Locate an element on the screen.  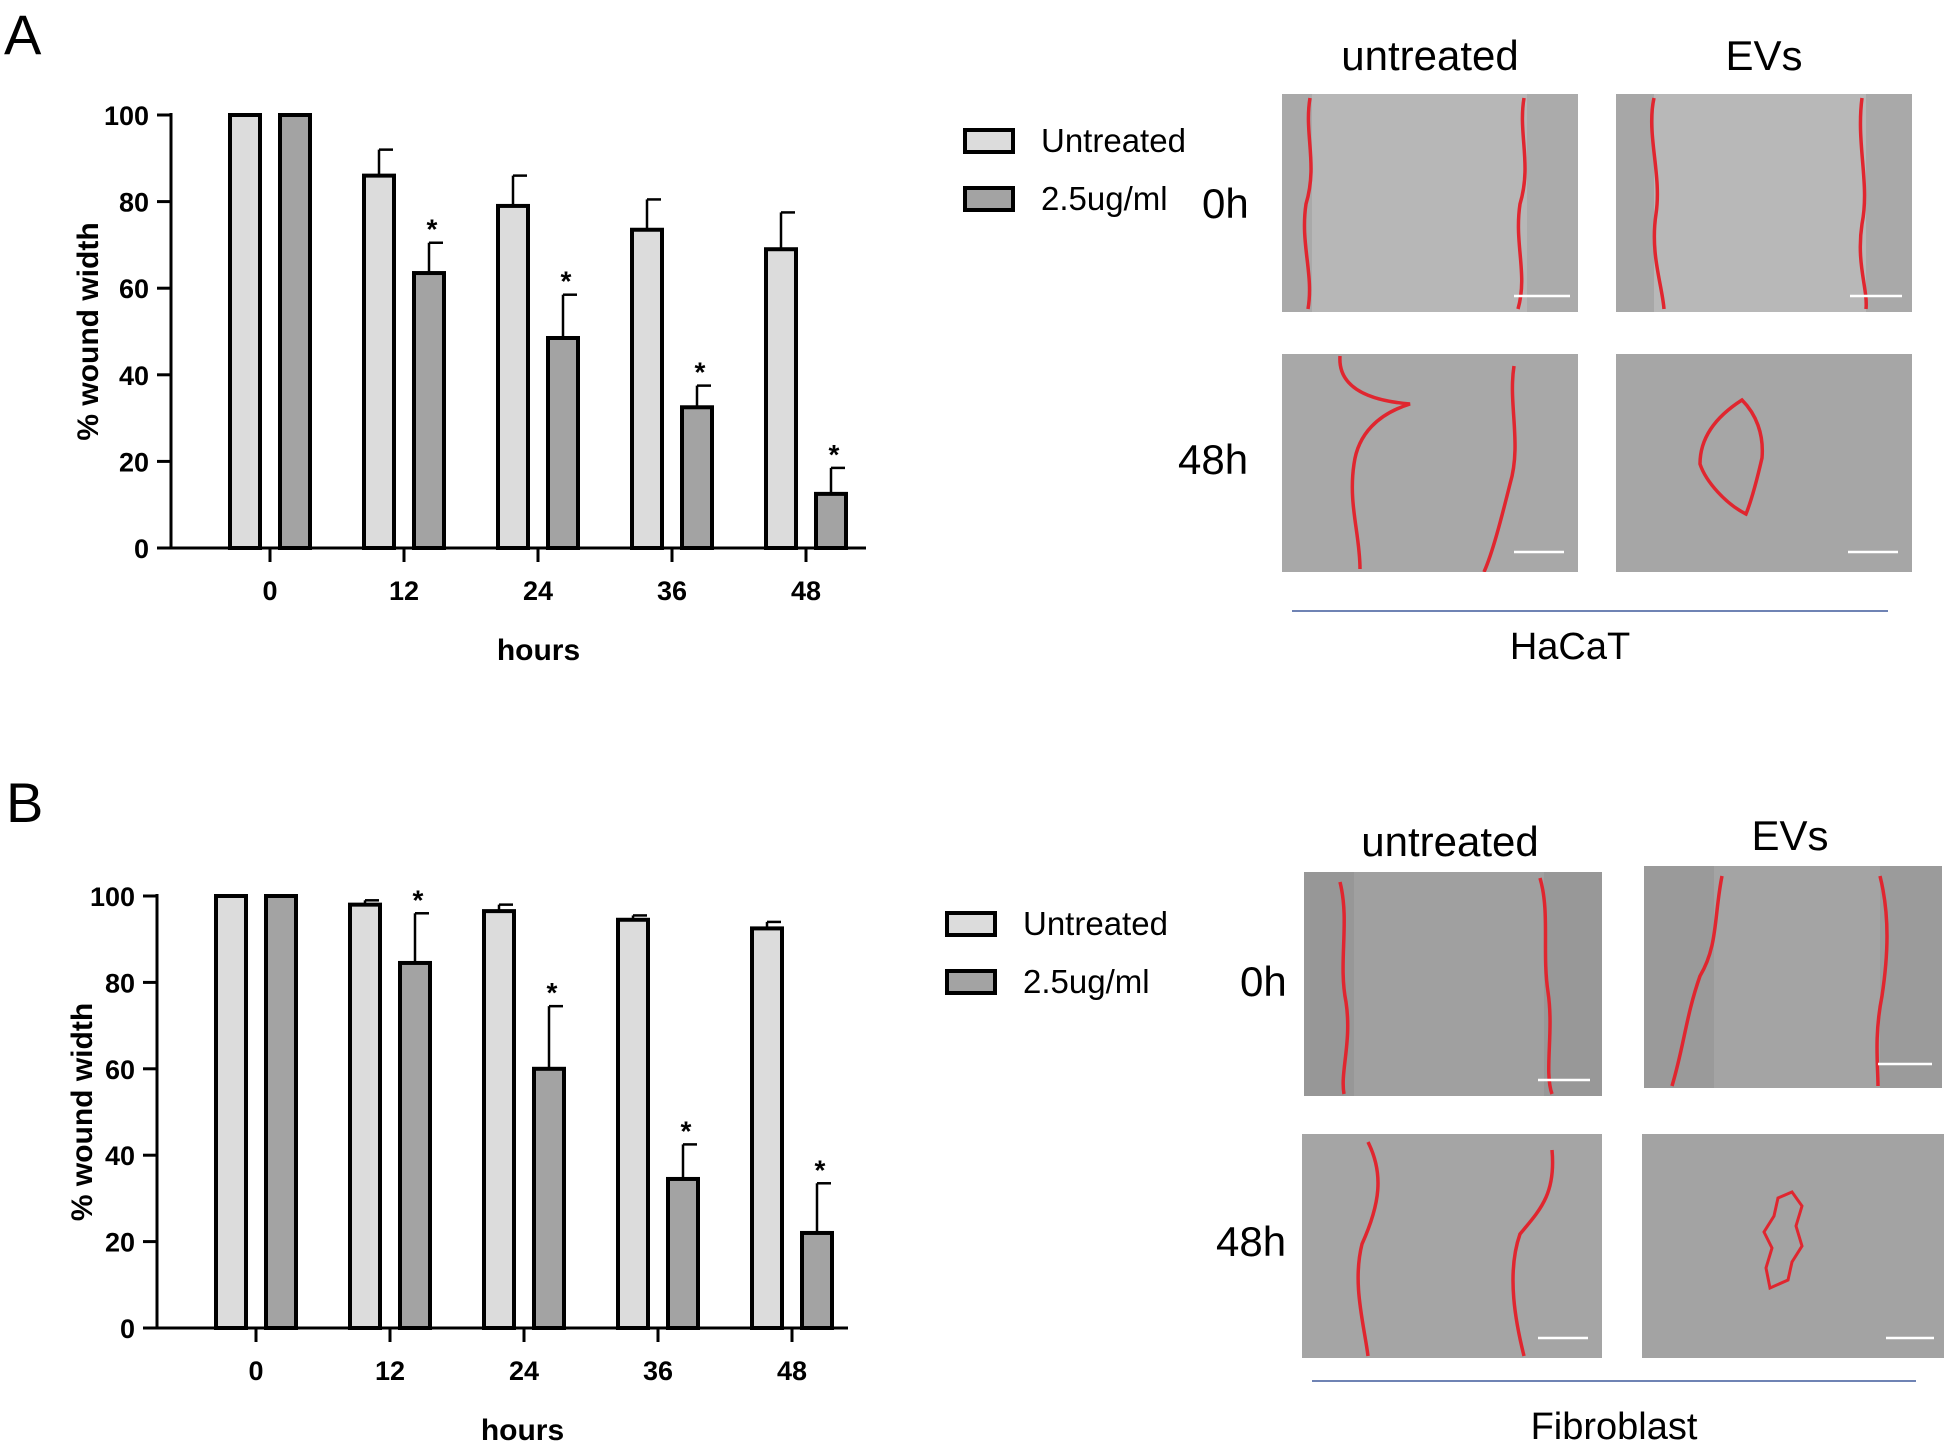
separator-a is located at coordinates (1590, 611).